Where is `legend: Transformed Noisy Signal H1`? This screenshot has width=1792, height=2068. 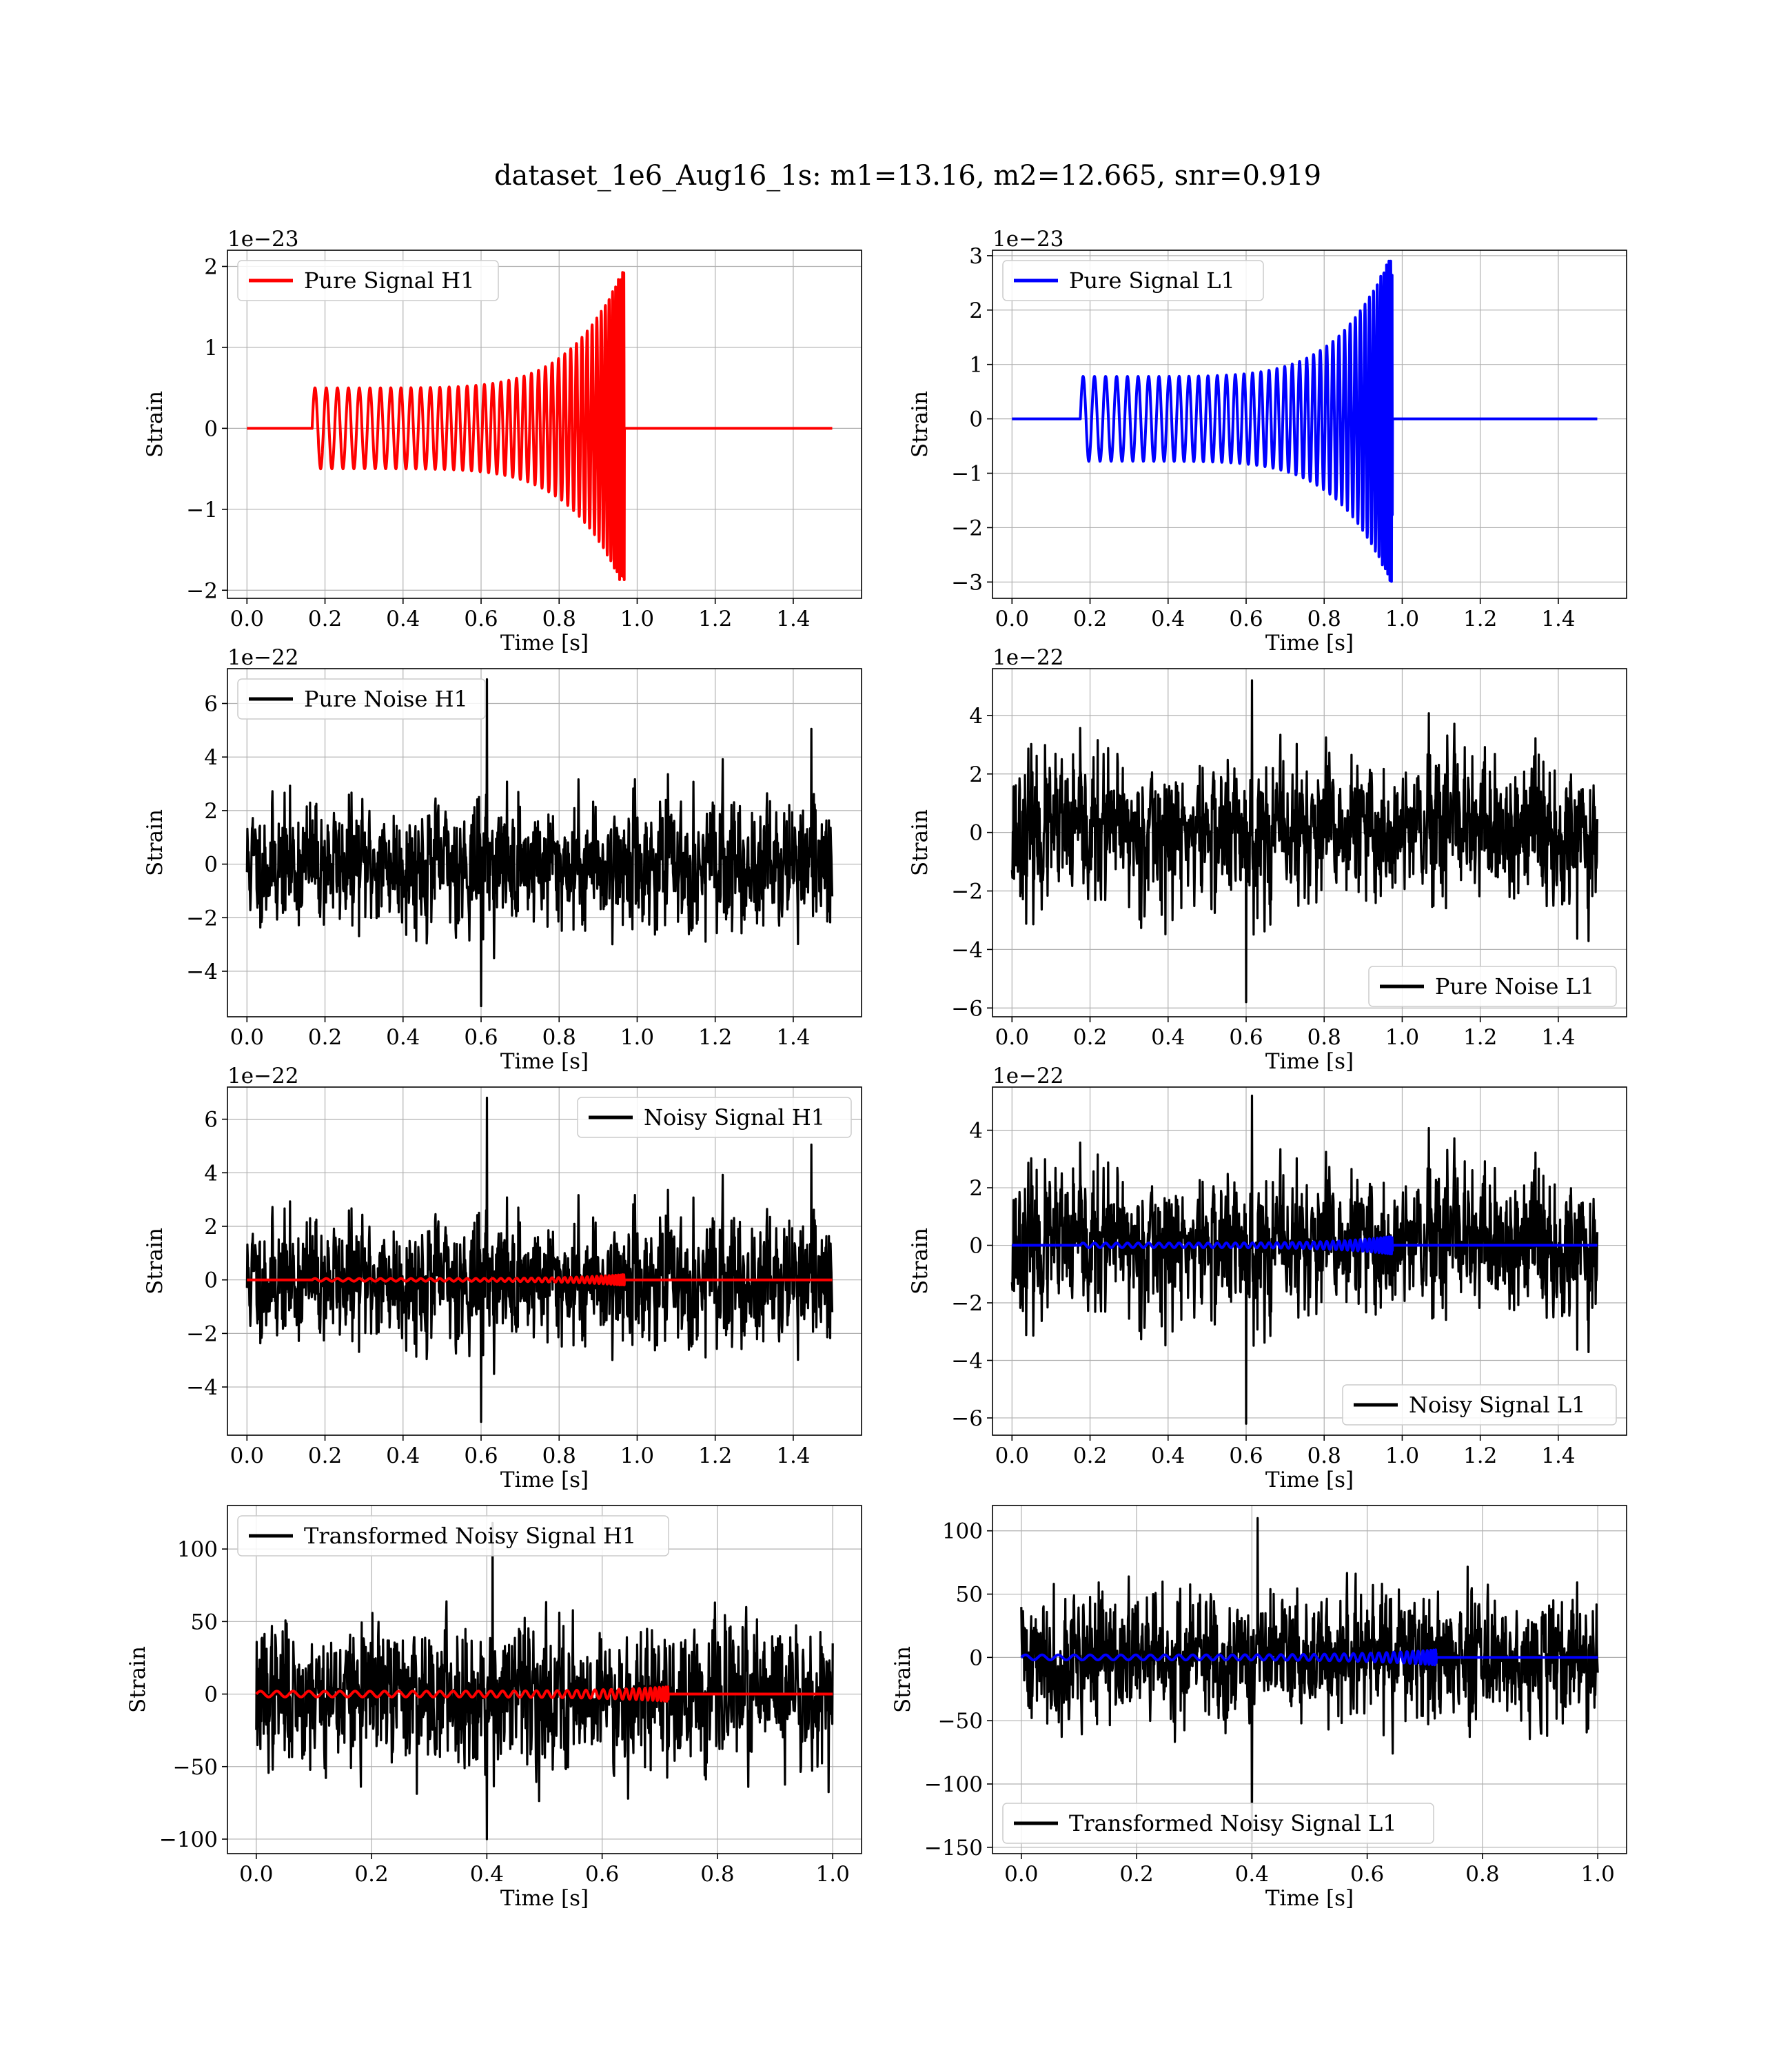
legend: Transformed Noisy Signal H1 is located at coordinates (453, 1536).